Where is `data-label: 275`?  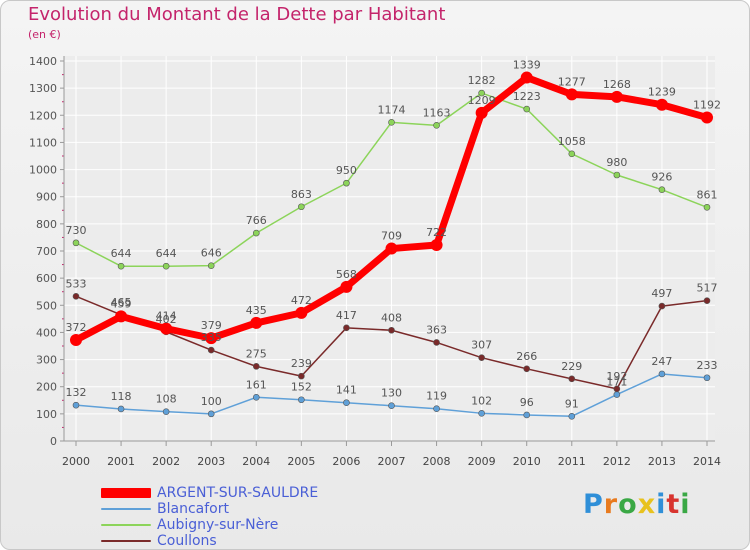 data-label: 275 is located at coordinates (256, 353).